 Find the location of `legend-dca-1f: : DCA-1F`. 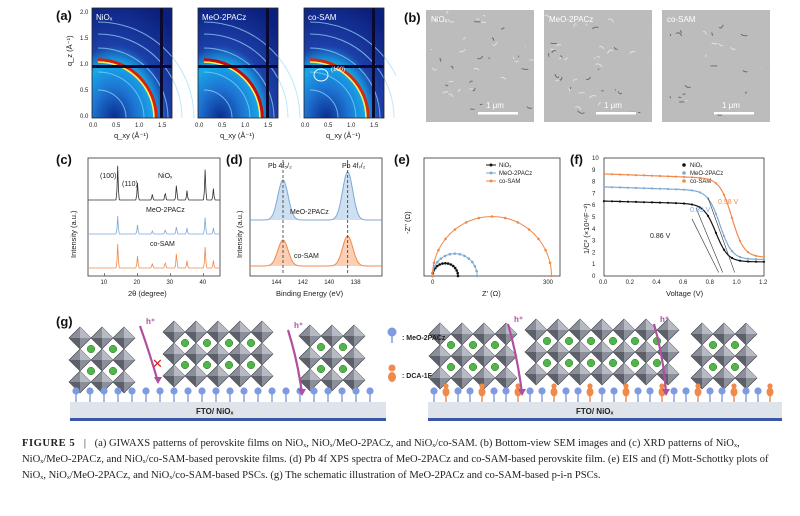

legend-dca-1f: : DCA-1F is located at coordinates (417, 376).